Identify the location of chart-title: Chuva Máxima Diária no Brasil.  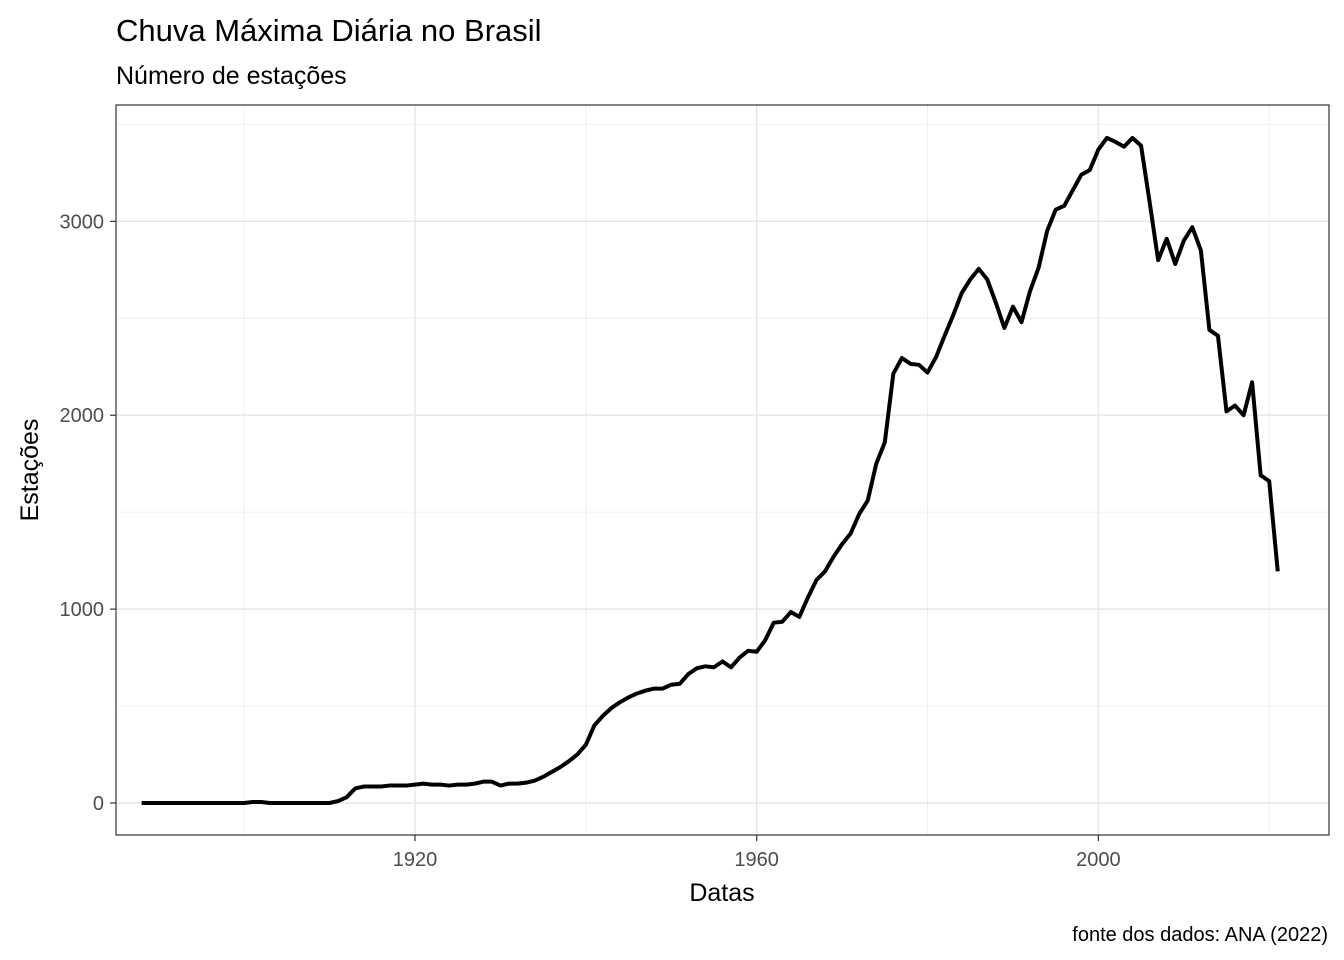
(329, 30).